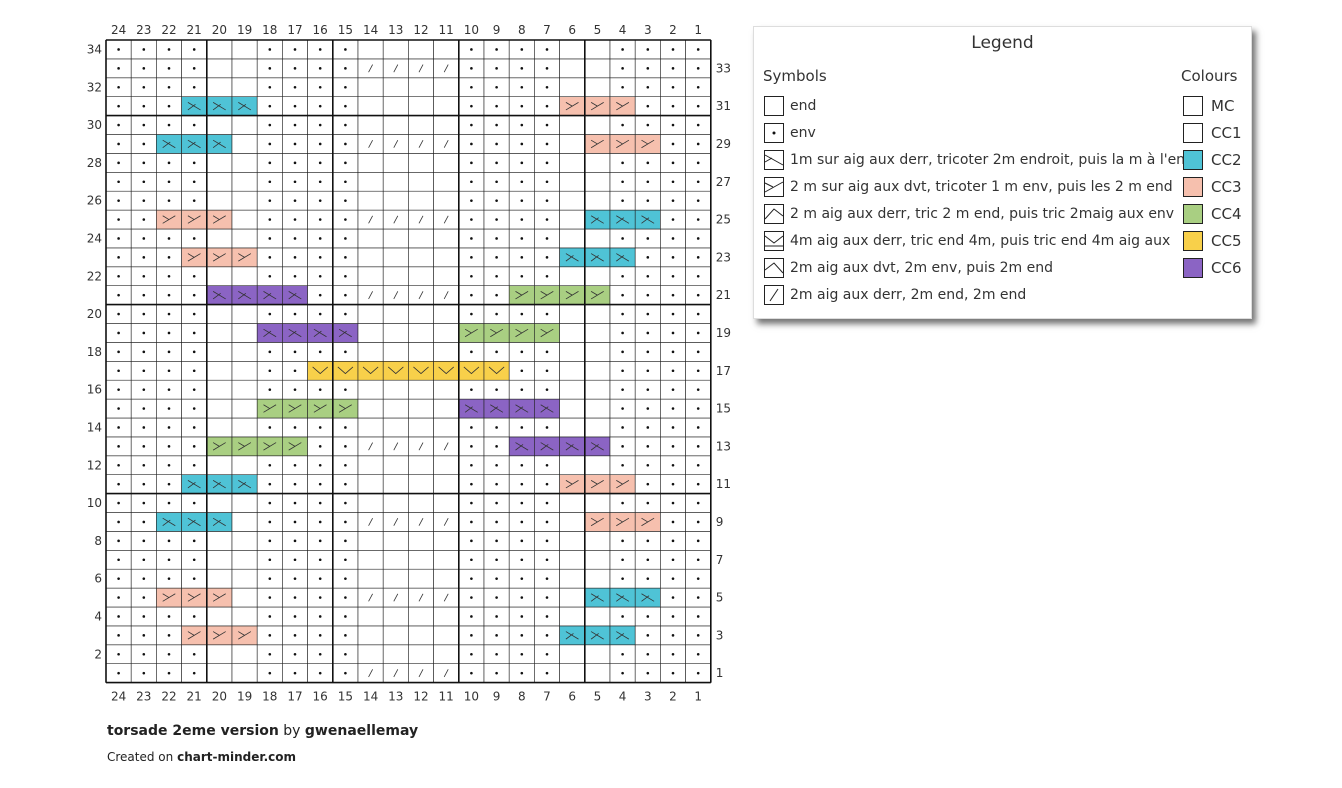  I want to click on legend-colour-label: CC6, so click(1226, 267).